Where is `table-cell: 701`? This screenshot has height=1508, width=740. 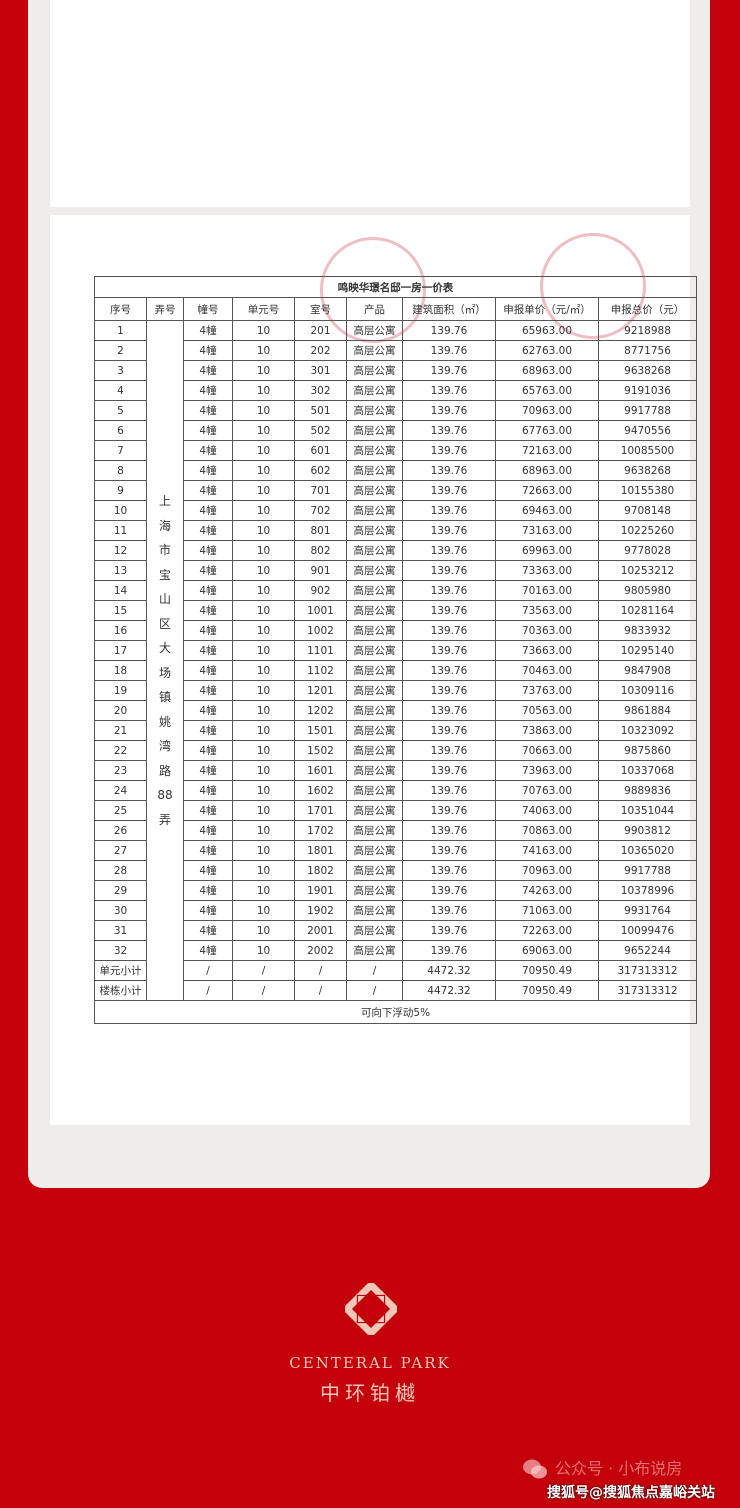
table-cell: 701 is located at coordinates (320, 490).